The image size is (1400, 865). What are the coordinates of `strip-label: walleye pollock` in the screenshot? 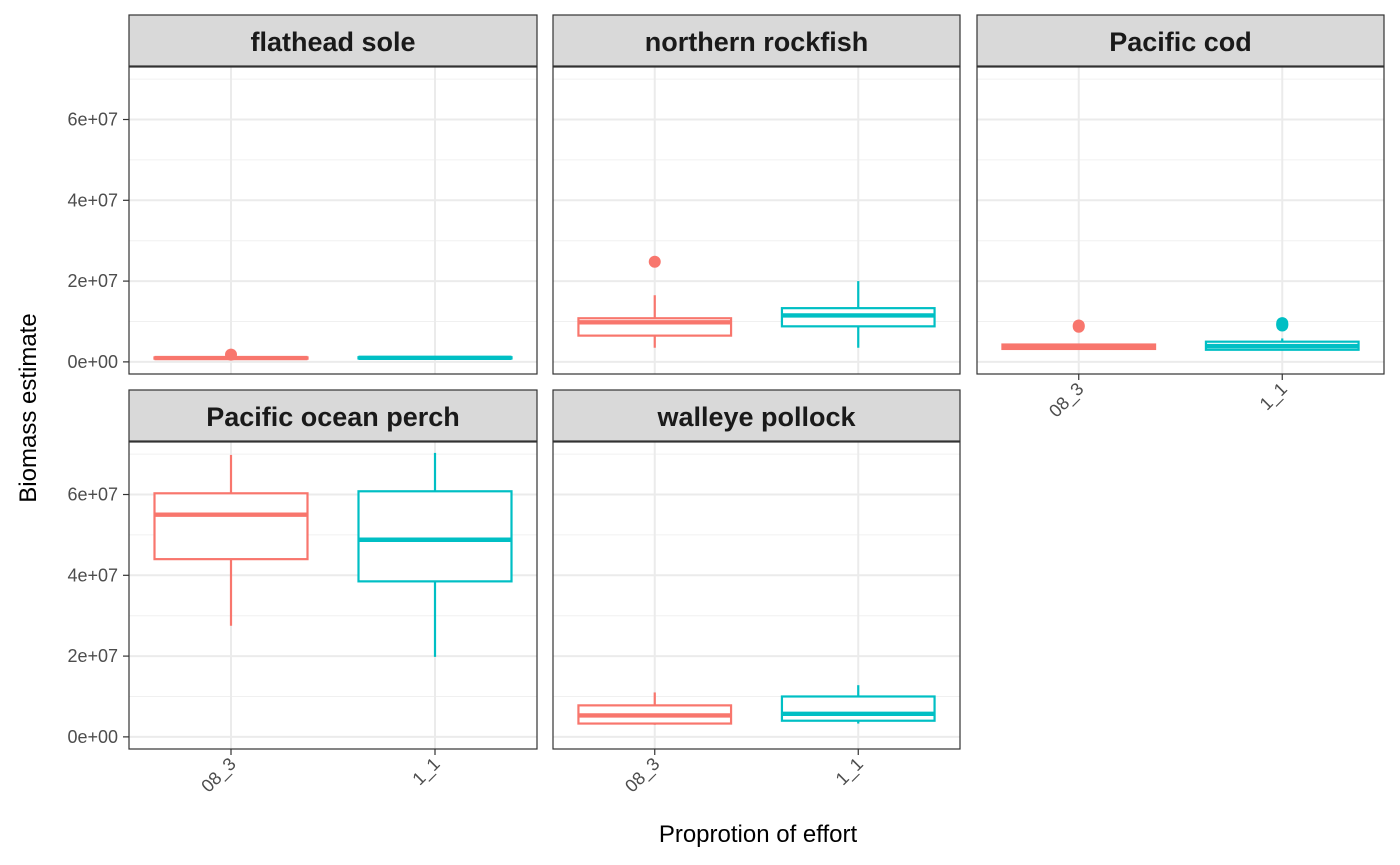 It's located at (756, 417).